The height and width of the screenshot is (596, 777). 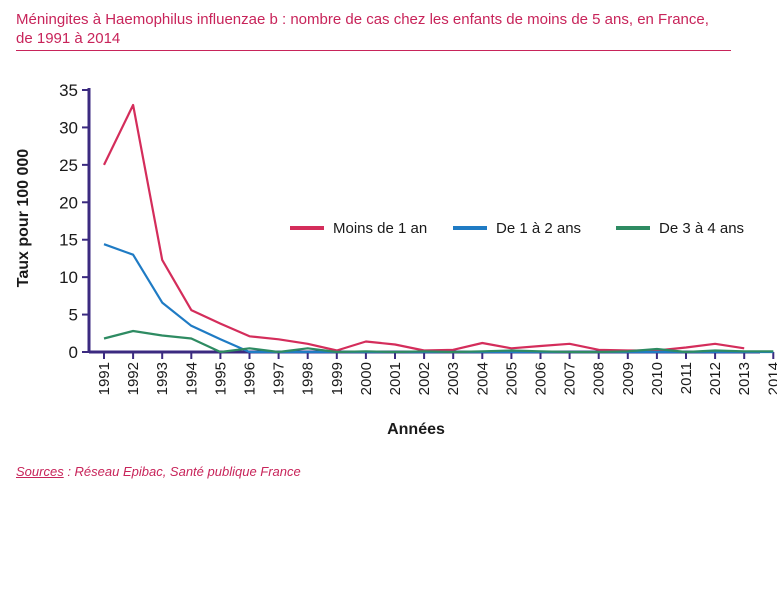 What do you see at coordinates (424, 378) in the screenshot?
I see `x-tick-label: 2002` at bounding box center [424, 378].